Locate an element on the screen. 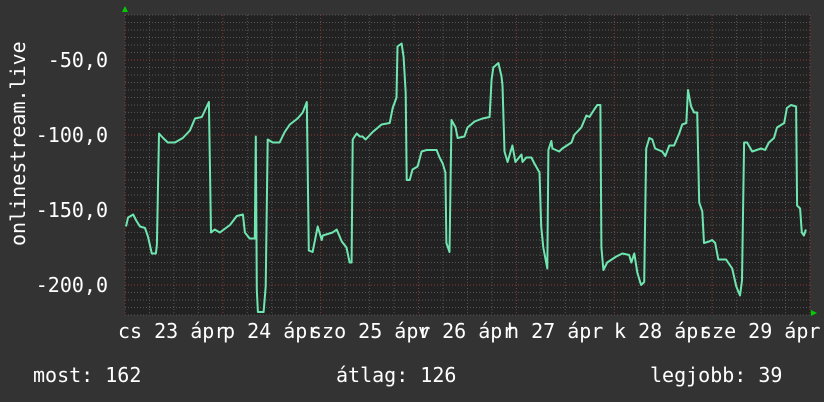  x-tick-label: p 24 ápr is located at coordinates (271, 331).